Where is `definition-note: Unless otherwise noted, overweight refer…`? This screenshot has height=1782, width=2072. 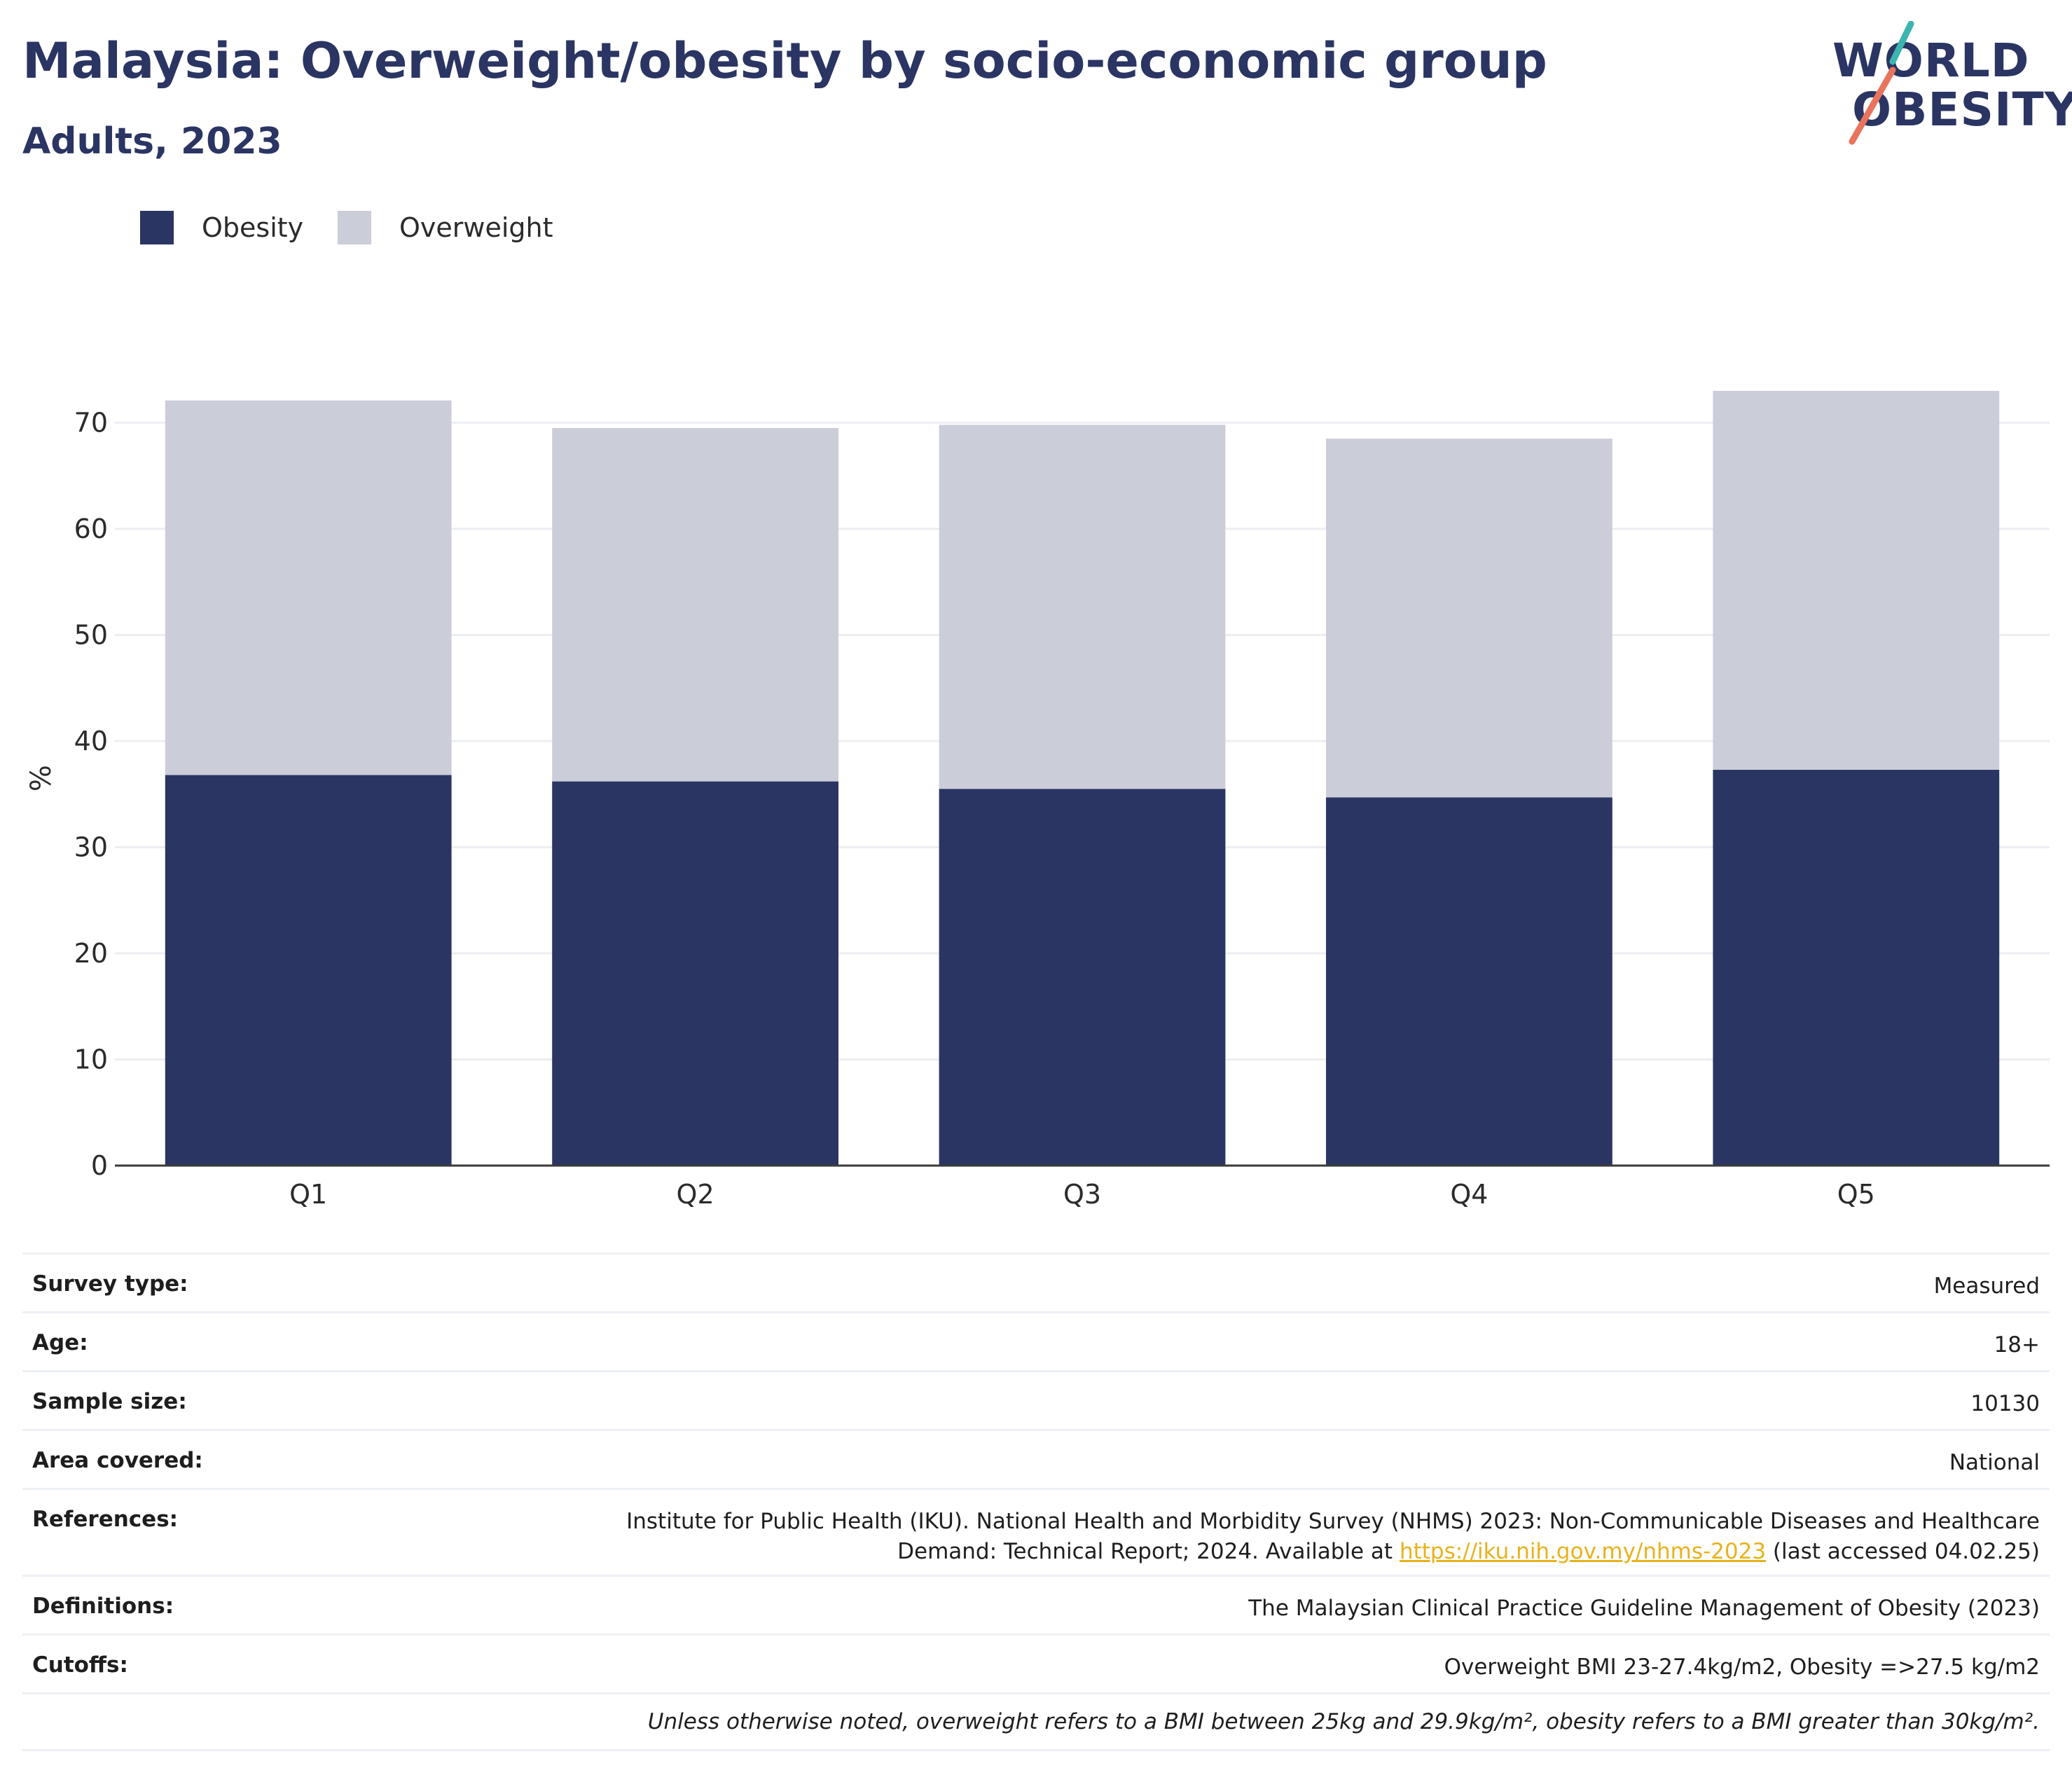 definition-note: Unless otherwise noted, overweight refer… is located at coordinates (1036, 1721).